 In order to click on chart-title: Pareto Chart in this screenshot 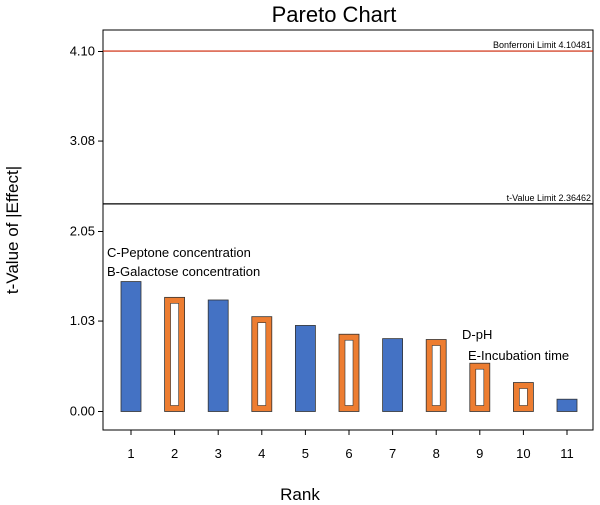, I will do `click(334, 14)`.